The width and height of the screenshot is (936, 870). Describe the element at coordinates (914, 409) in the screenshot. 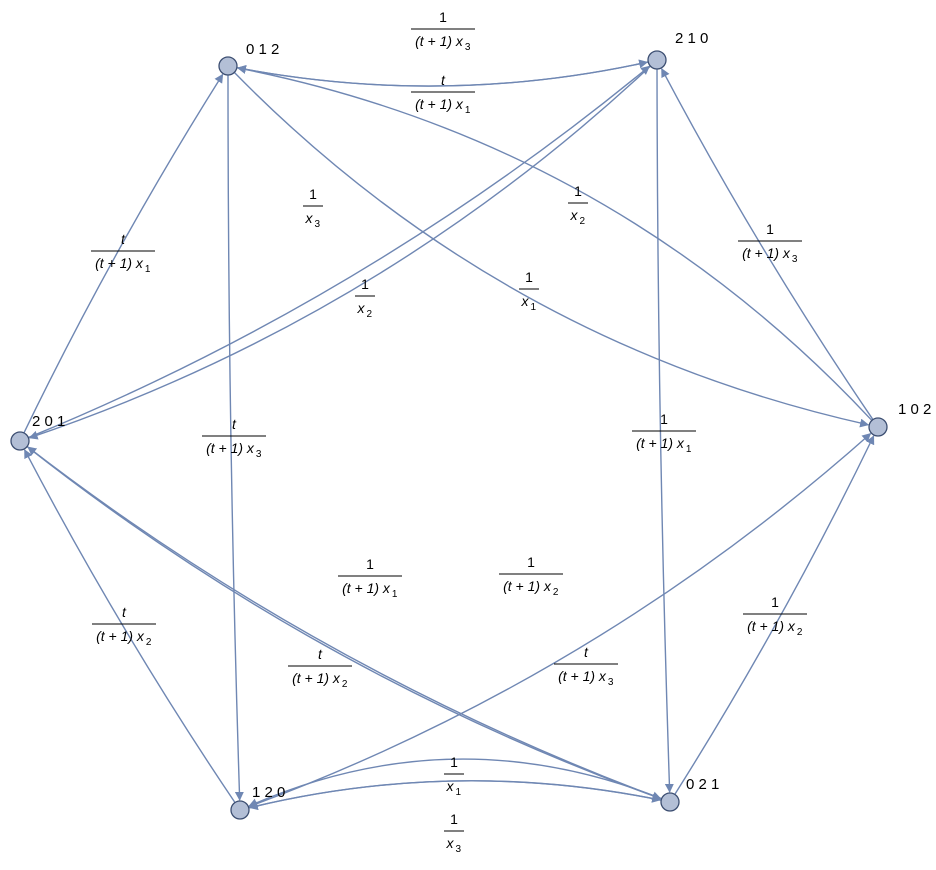

I see `node-label: 1 0 2` at that location.